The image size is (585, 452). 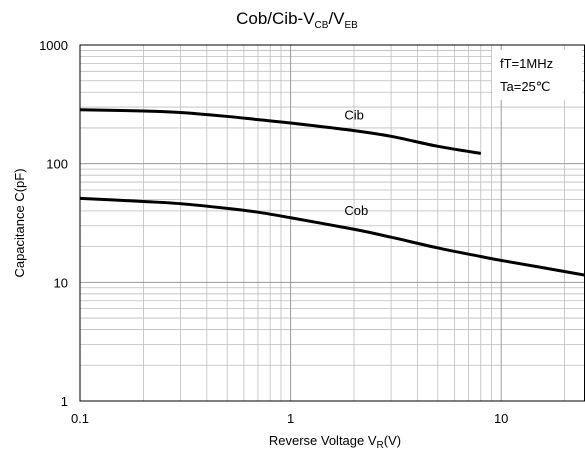 What do you see at coordinates (501, 418) in the screenshot?
I see `x-tick-label: 10` at bounding box center [501, 418].